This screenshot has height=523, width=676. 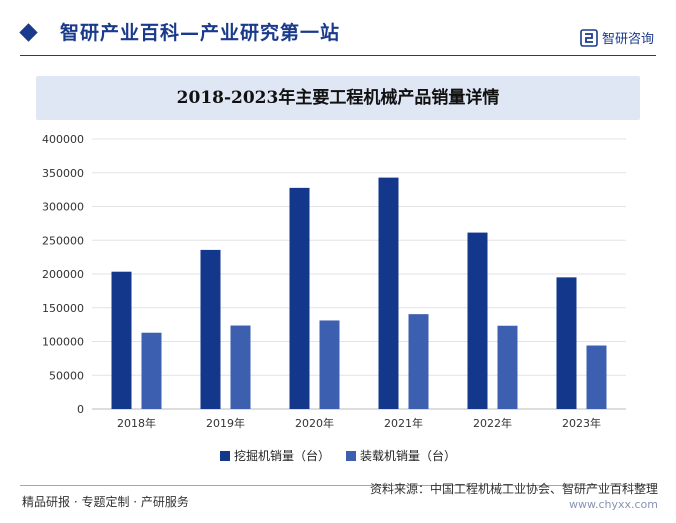 What do you see at coordinates (581, 423) in the screenshot?
I see `x-tick-label: 2023年` at bounding box center [581, 423].